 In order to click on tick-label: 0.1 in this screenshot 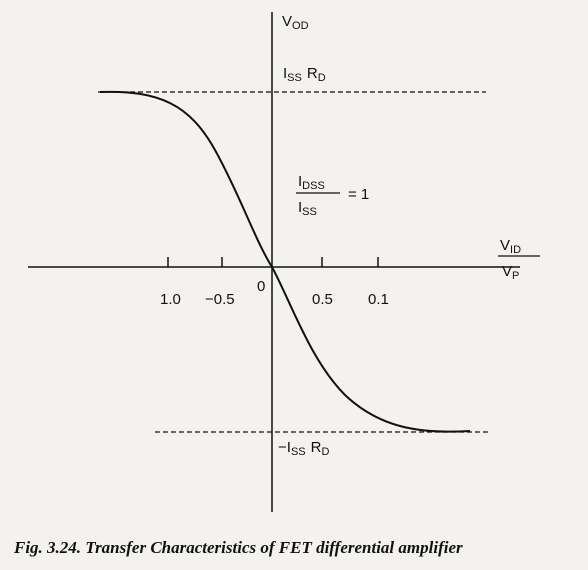, I will do `click(378, 299)`.